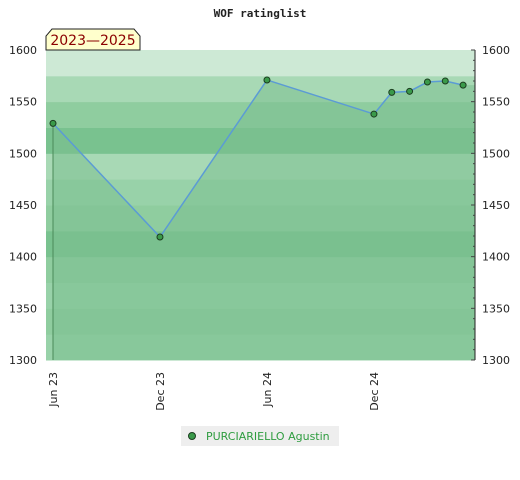 The width and height of the screenshot is (520, 480). I want to click on chart-title: WOF ratinglist, so click(260, 13).